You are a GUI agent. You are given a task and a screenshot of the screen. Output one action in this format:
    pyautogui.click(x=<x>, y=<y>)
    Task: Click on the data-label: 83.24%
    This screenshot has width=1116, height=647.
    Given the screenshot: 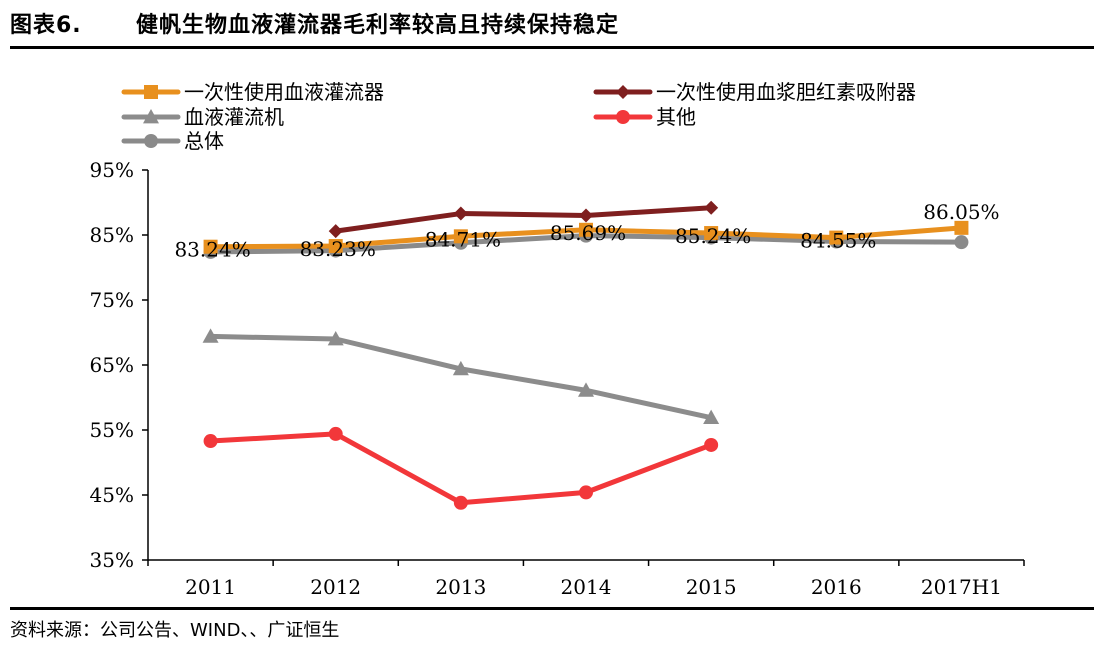 What is the action you would take?
    pyautogui.click(x=212, y=250)
    